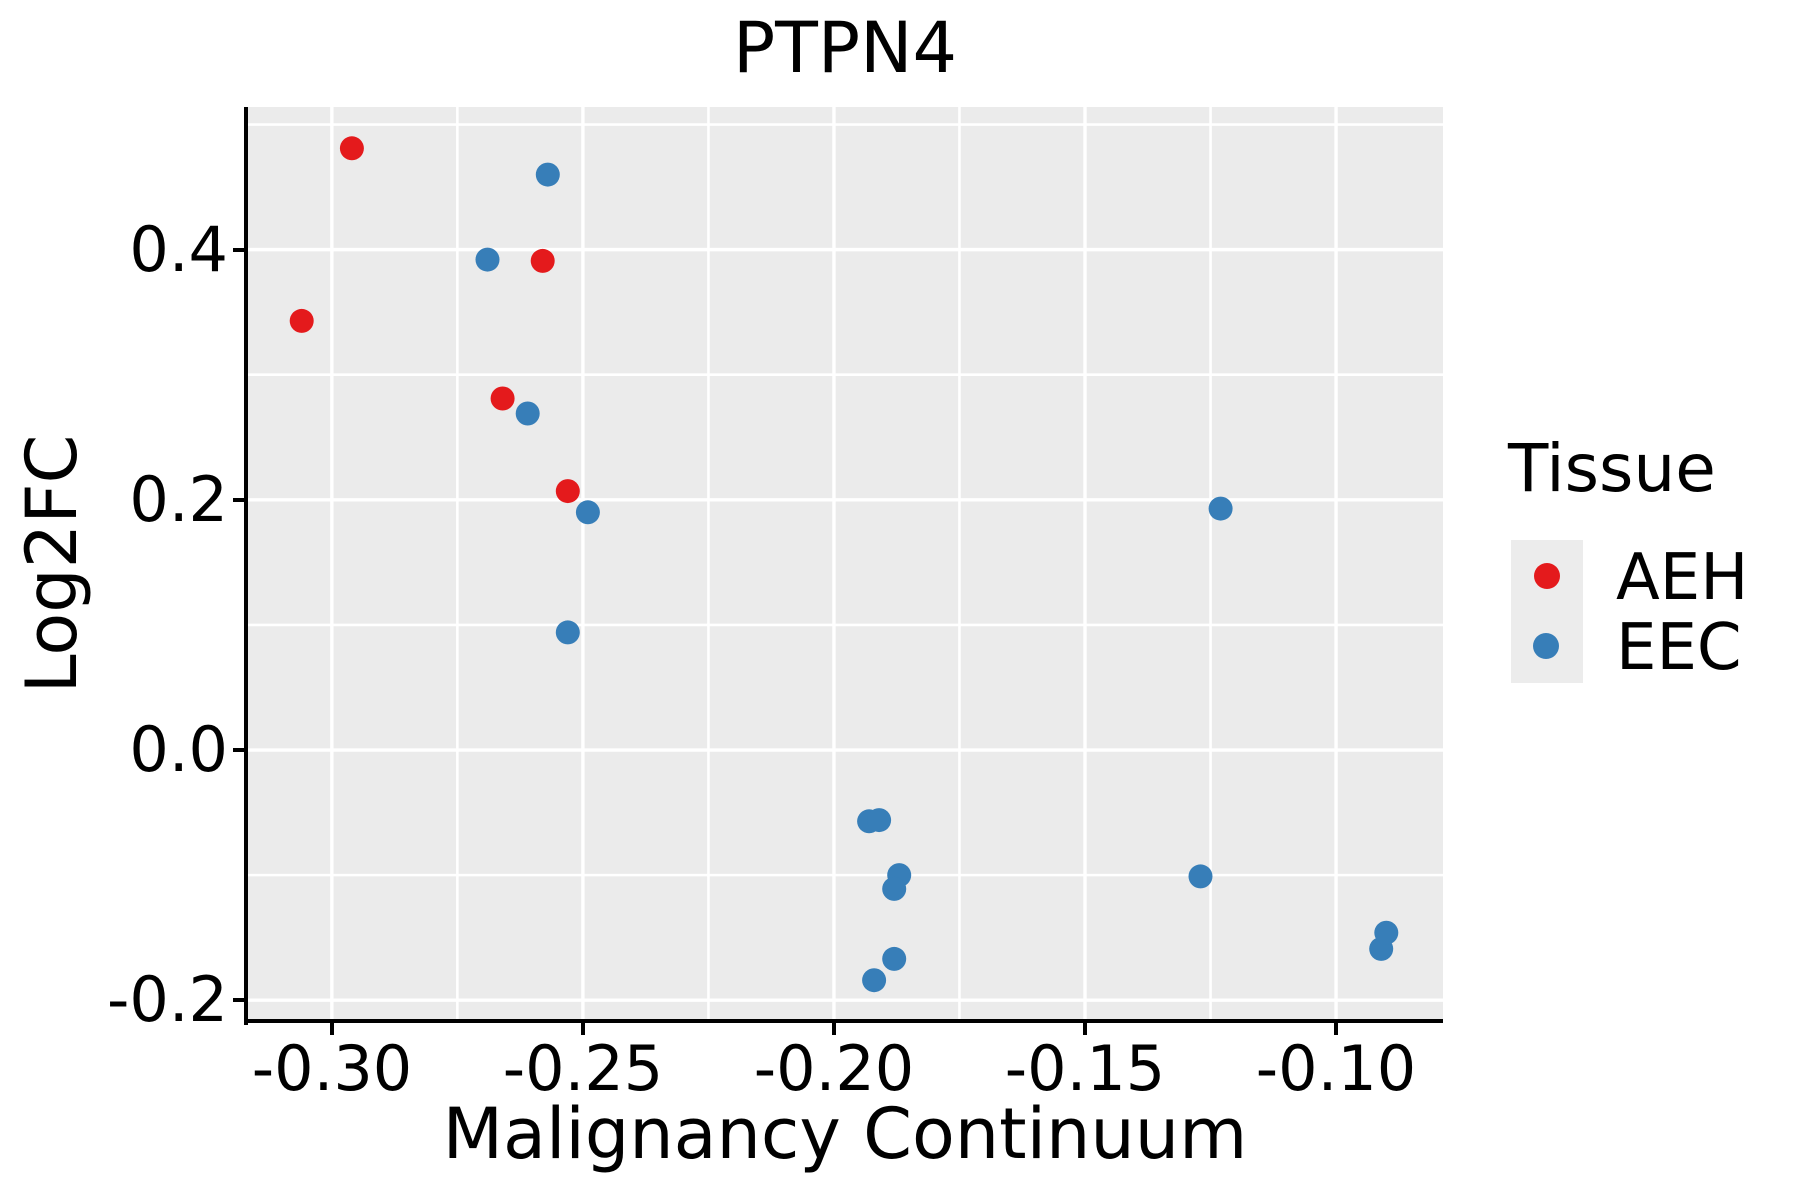 This screenshot has height=1200, width=1800. Describe the element at coordinates (1612, 468) in the screenshot. I see `legend-title: Tissue` at that location.